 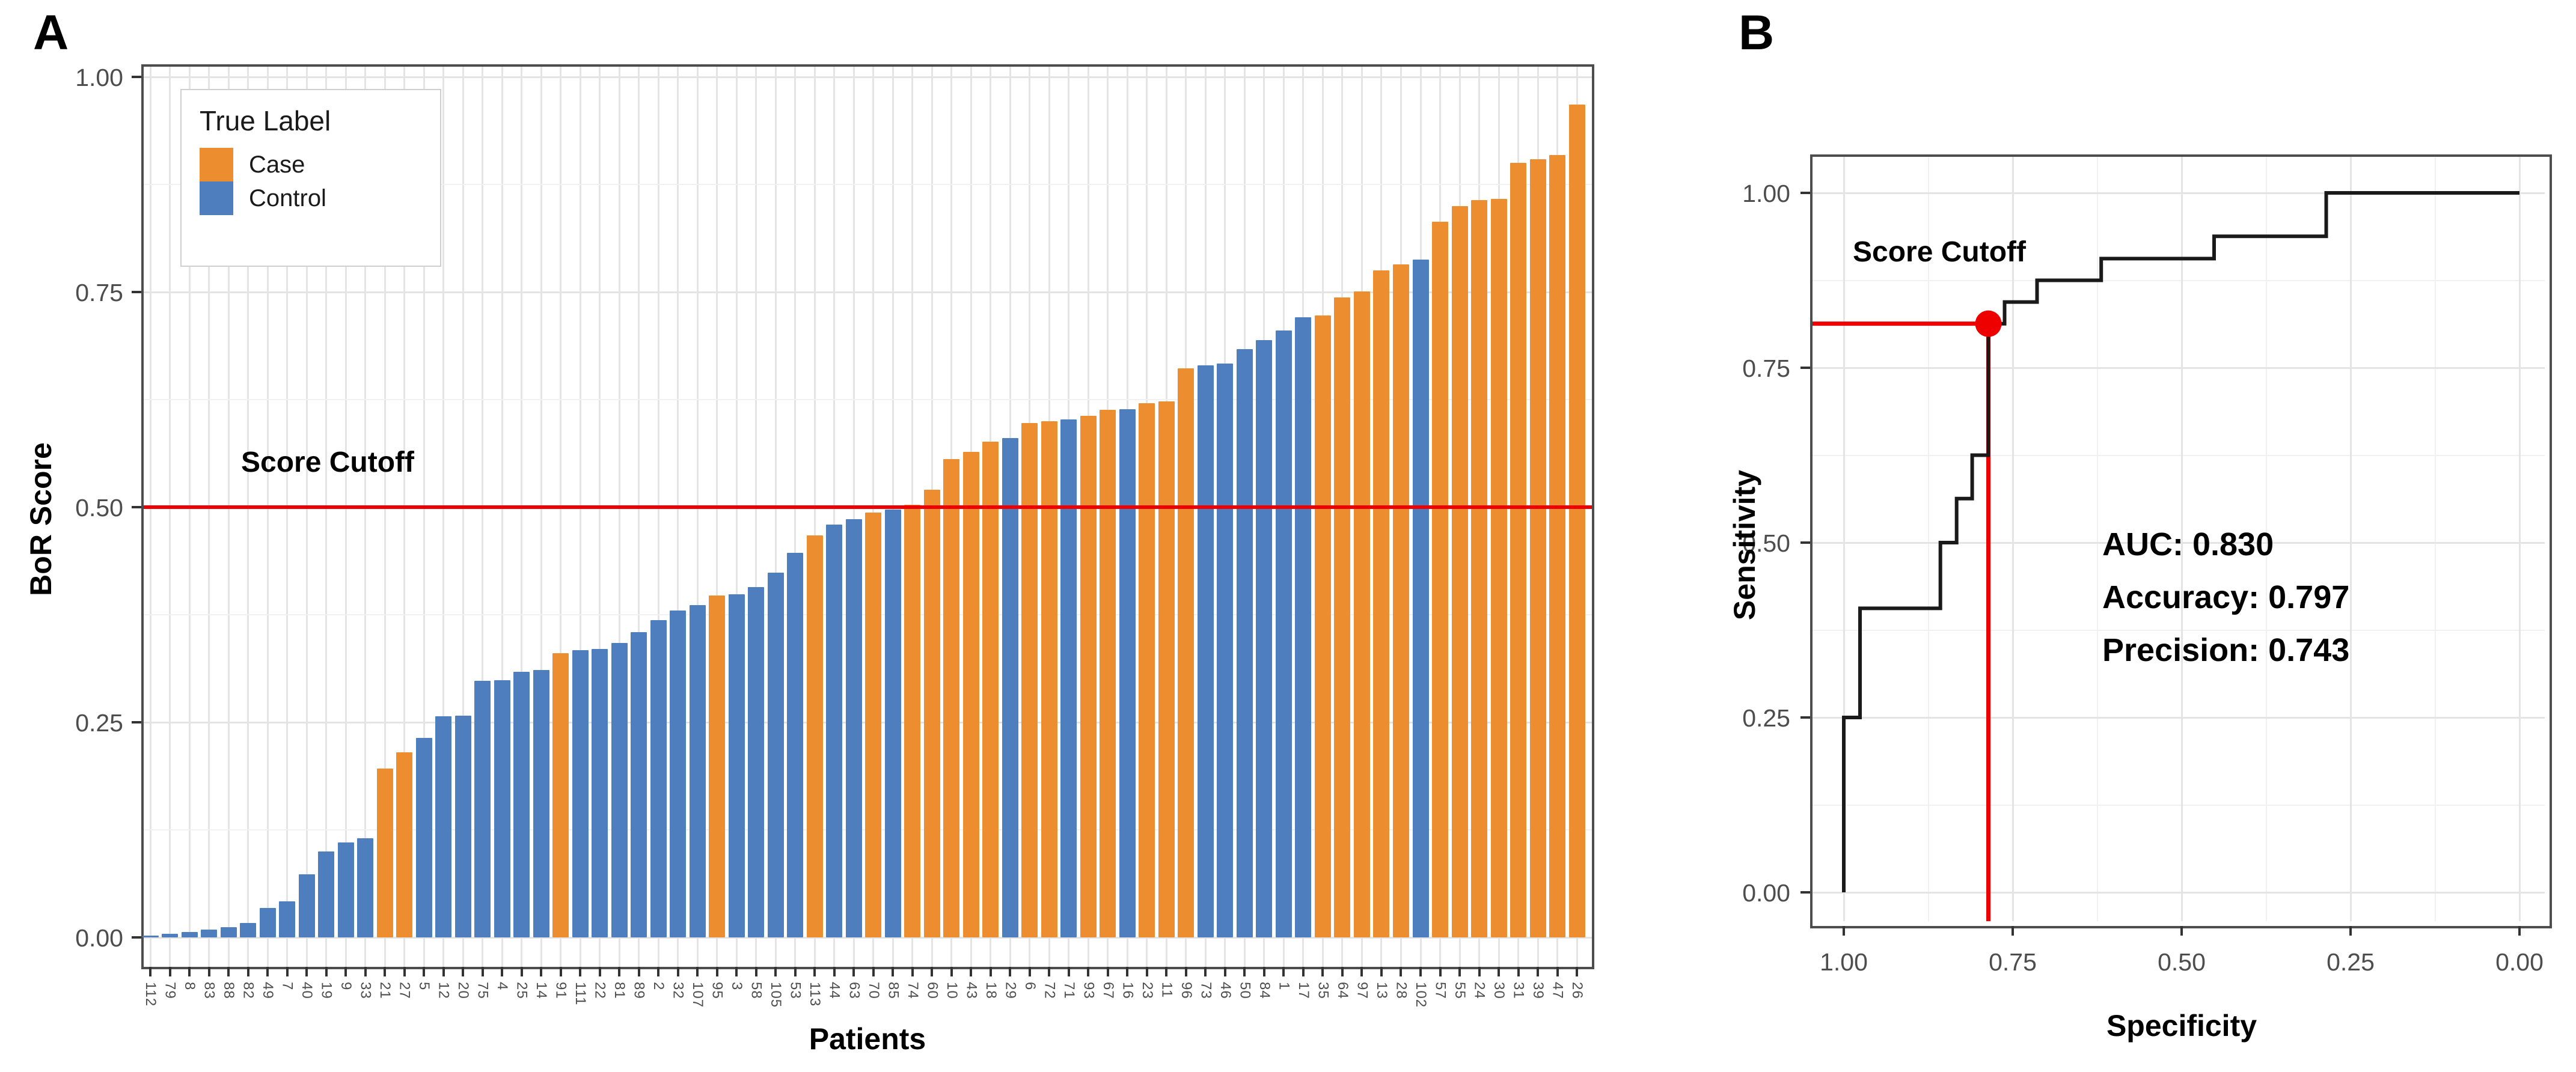 What do you see at coordinates (1460, 990) in the screenshot?
I see `panel-a-x-tick-label: 55` at bounding box center [1460, 990].